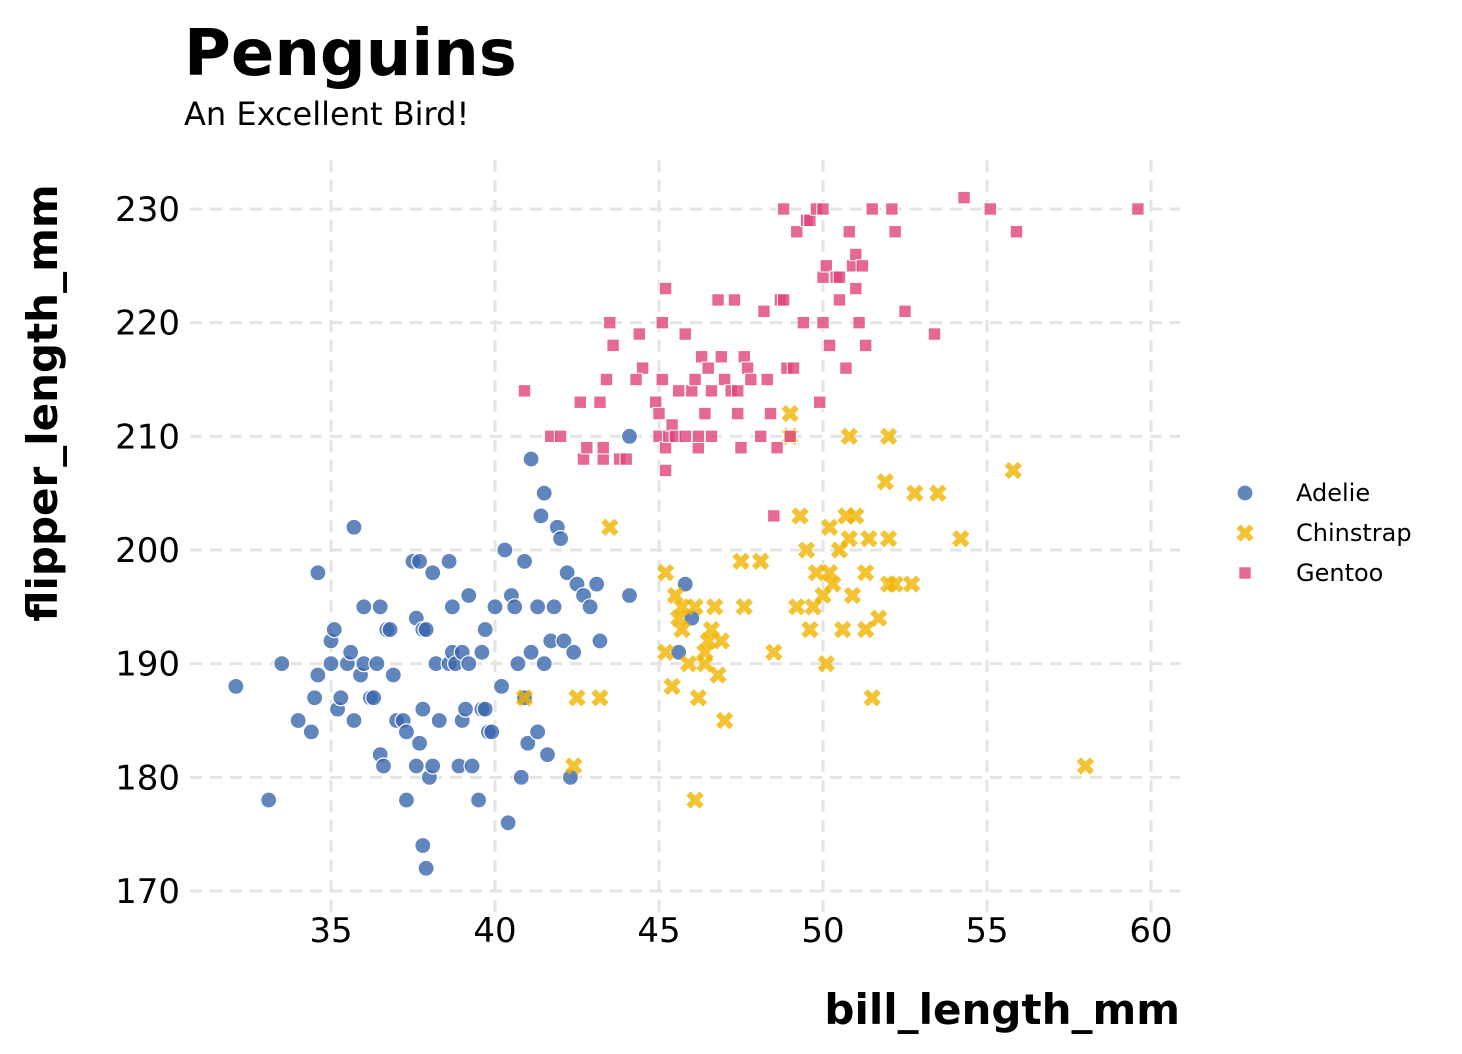 This screenshot has width=1462, height=1054. I want to click on chart-title: Penguins, so click(350, 54).